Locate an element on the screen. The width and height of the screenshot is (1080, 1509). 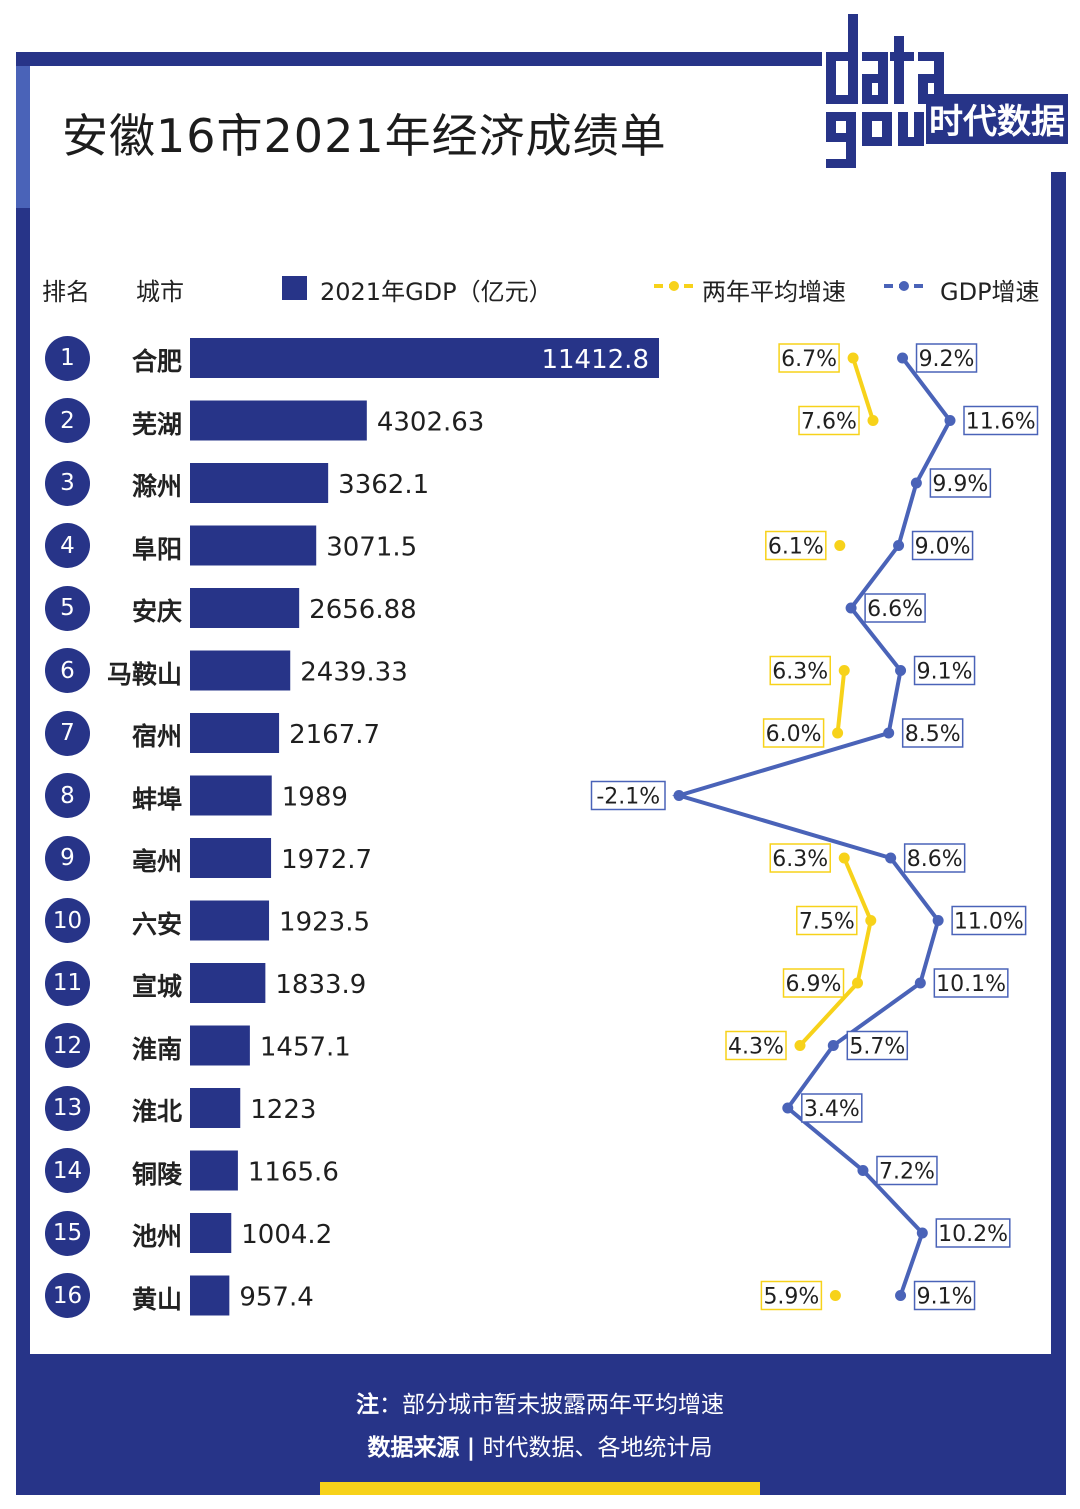
gdp-value-label: 1989 is located at coordinates (315, 798).